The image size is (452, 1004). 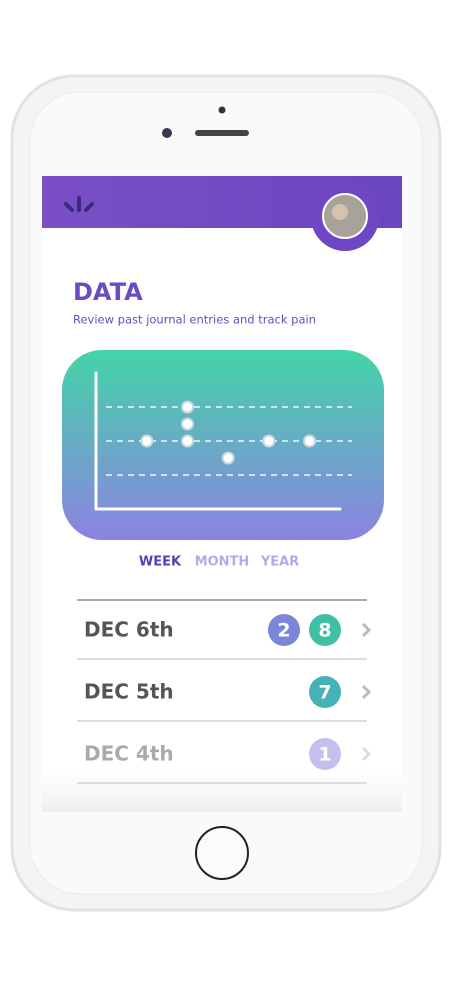 What do you see at coordinates (79, 204) in the screenshot?
I see `app-logo` at bounding box center [79, 204].